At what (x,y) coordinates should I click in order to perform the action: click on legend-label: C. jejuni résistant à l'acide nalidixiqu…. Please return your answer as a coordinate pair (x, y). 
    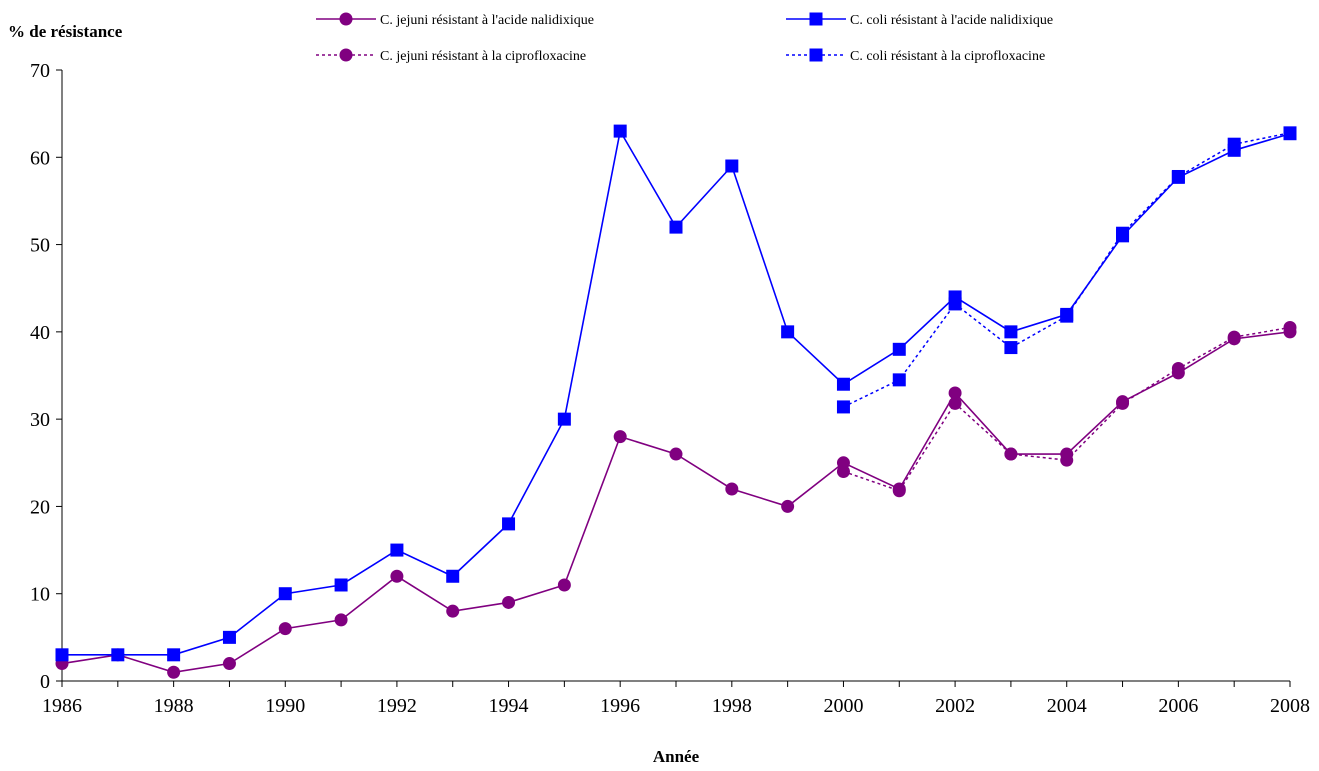
    Looking at the image, I should click on (487, 20).